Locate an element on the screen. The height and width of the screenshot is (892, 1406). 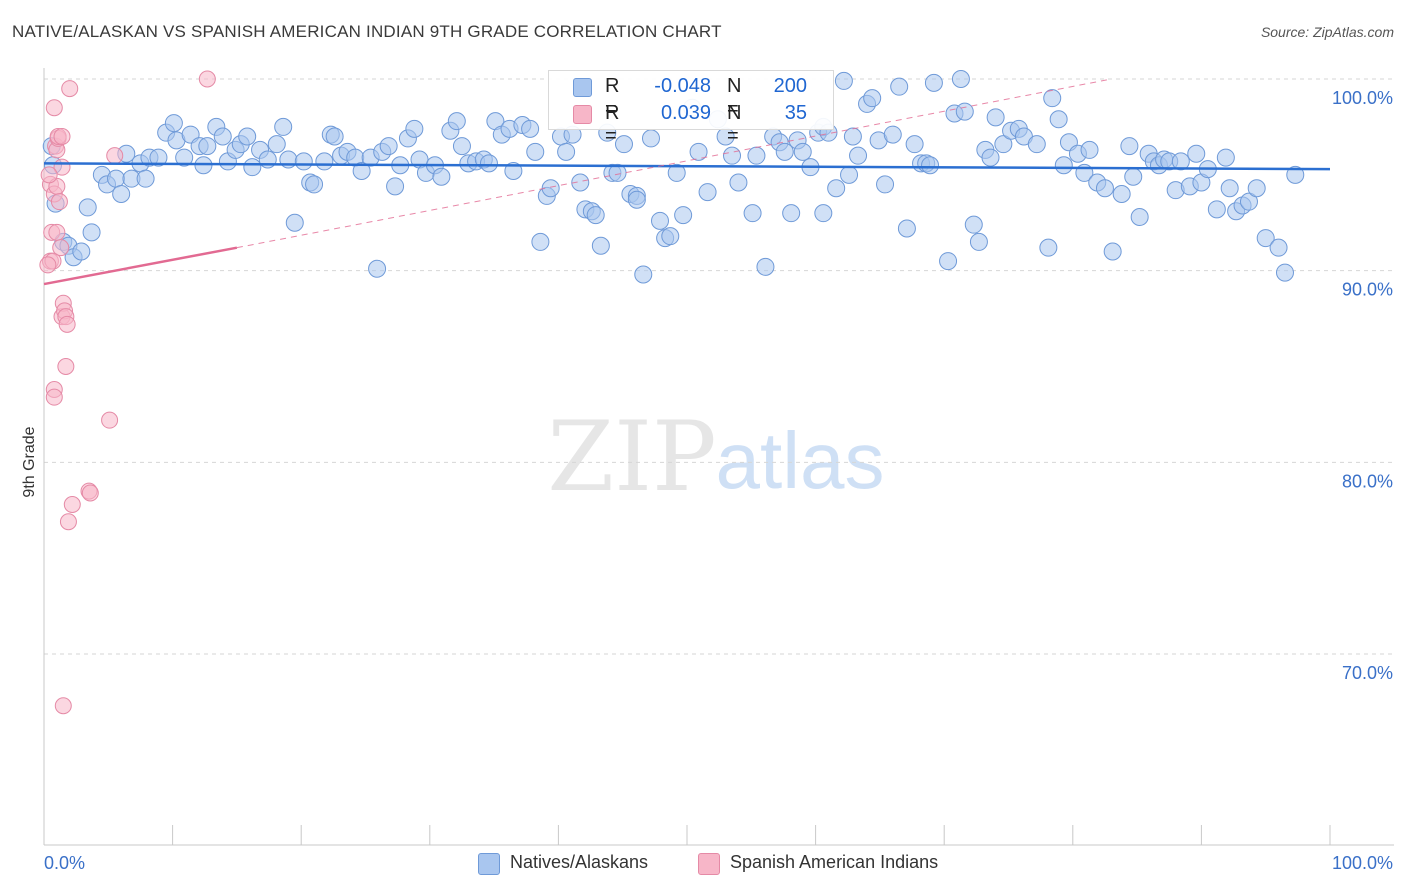
r-value: -0.048 is located at coordinates (682, 86).